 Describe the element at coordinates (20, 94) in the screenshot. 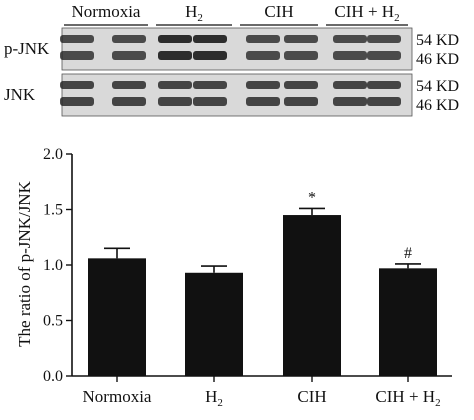

I see `blot-row-label: JNK` at that location.